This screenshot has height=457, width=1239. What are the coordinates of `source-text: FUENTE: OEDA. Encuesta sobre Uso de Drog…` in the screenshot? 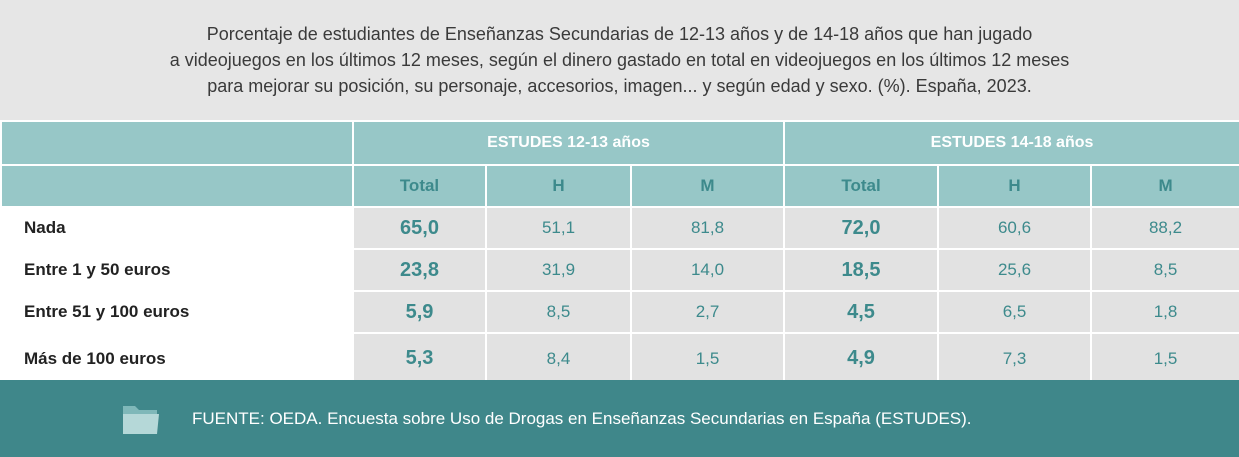 It's located at (582, 418).